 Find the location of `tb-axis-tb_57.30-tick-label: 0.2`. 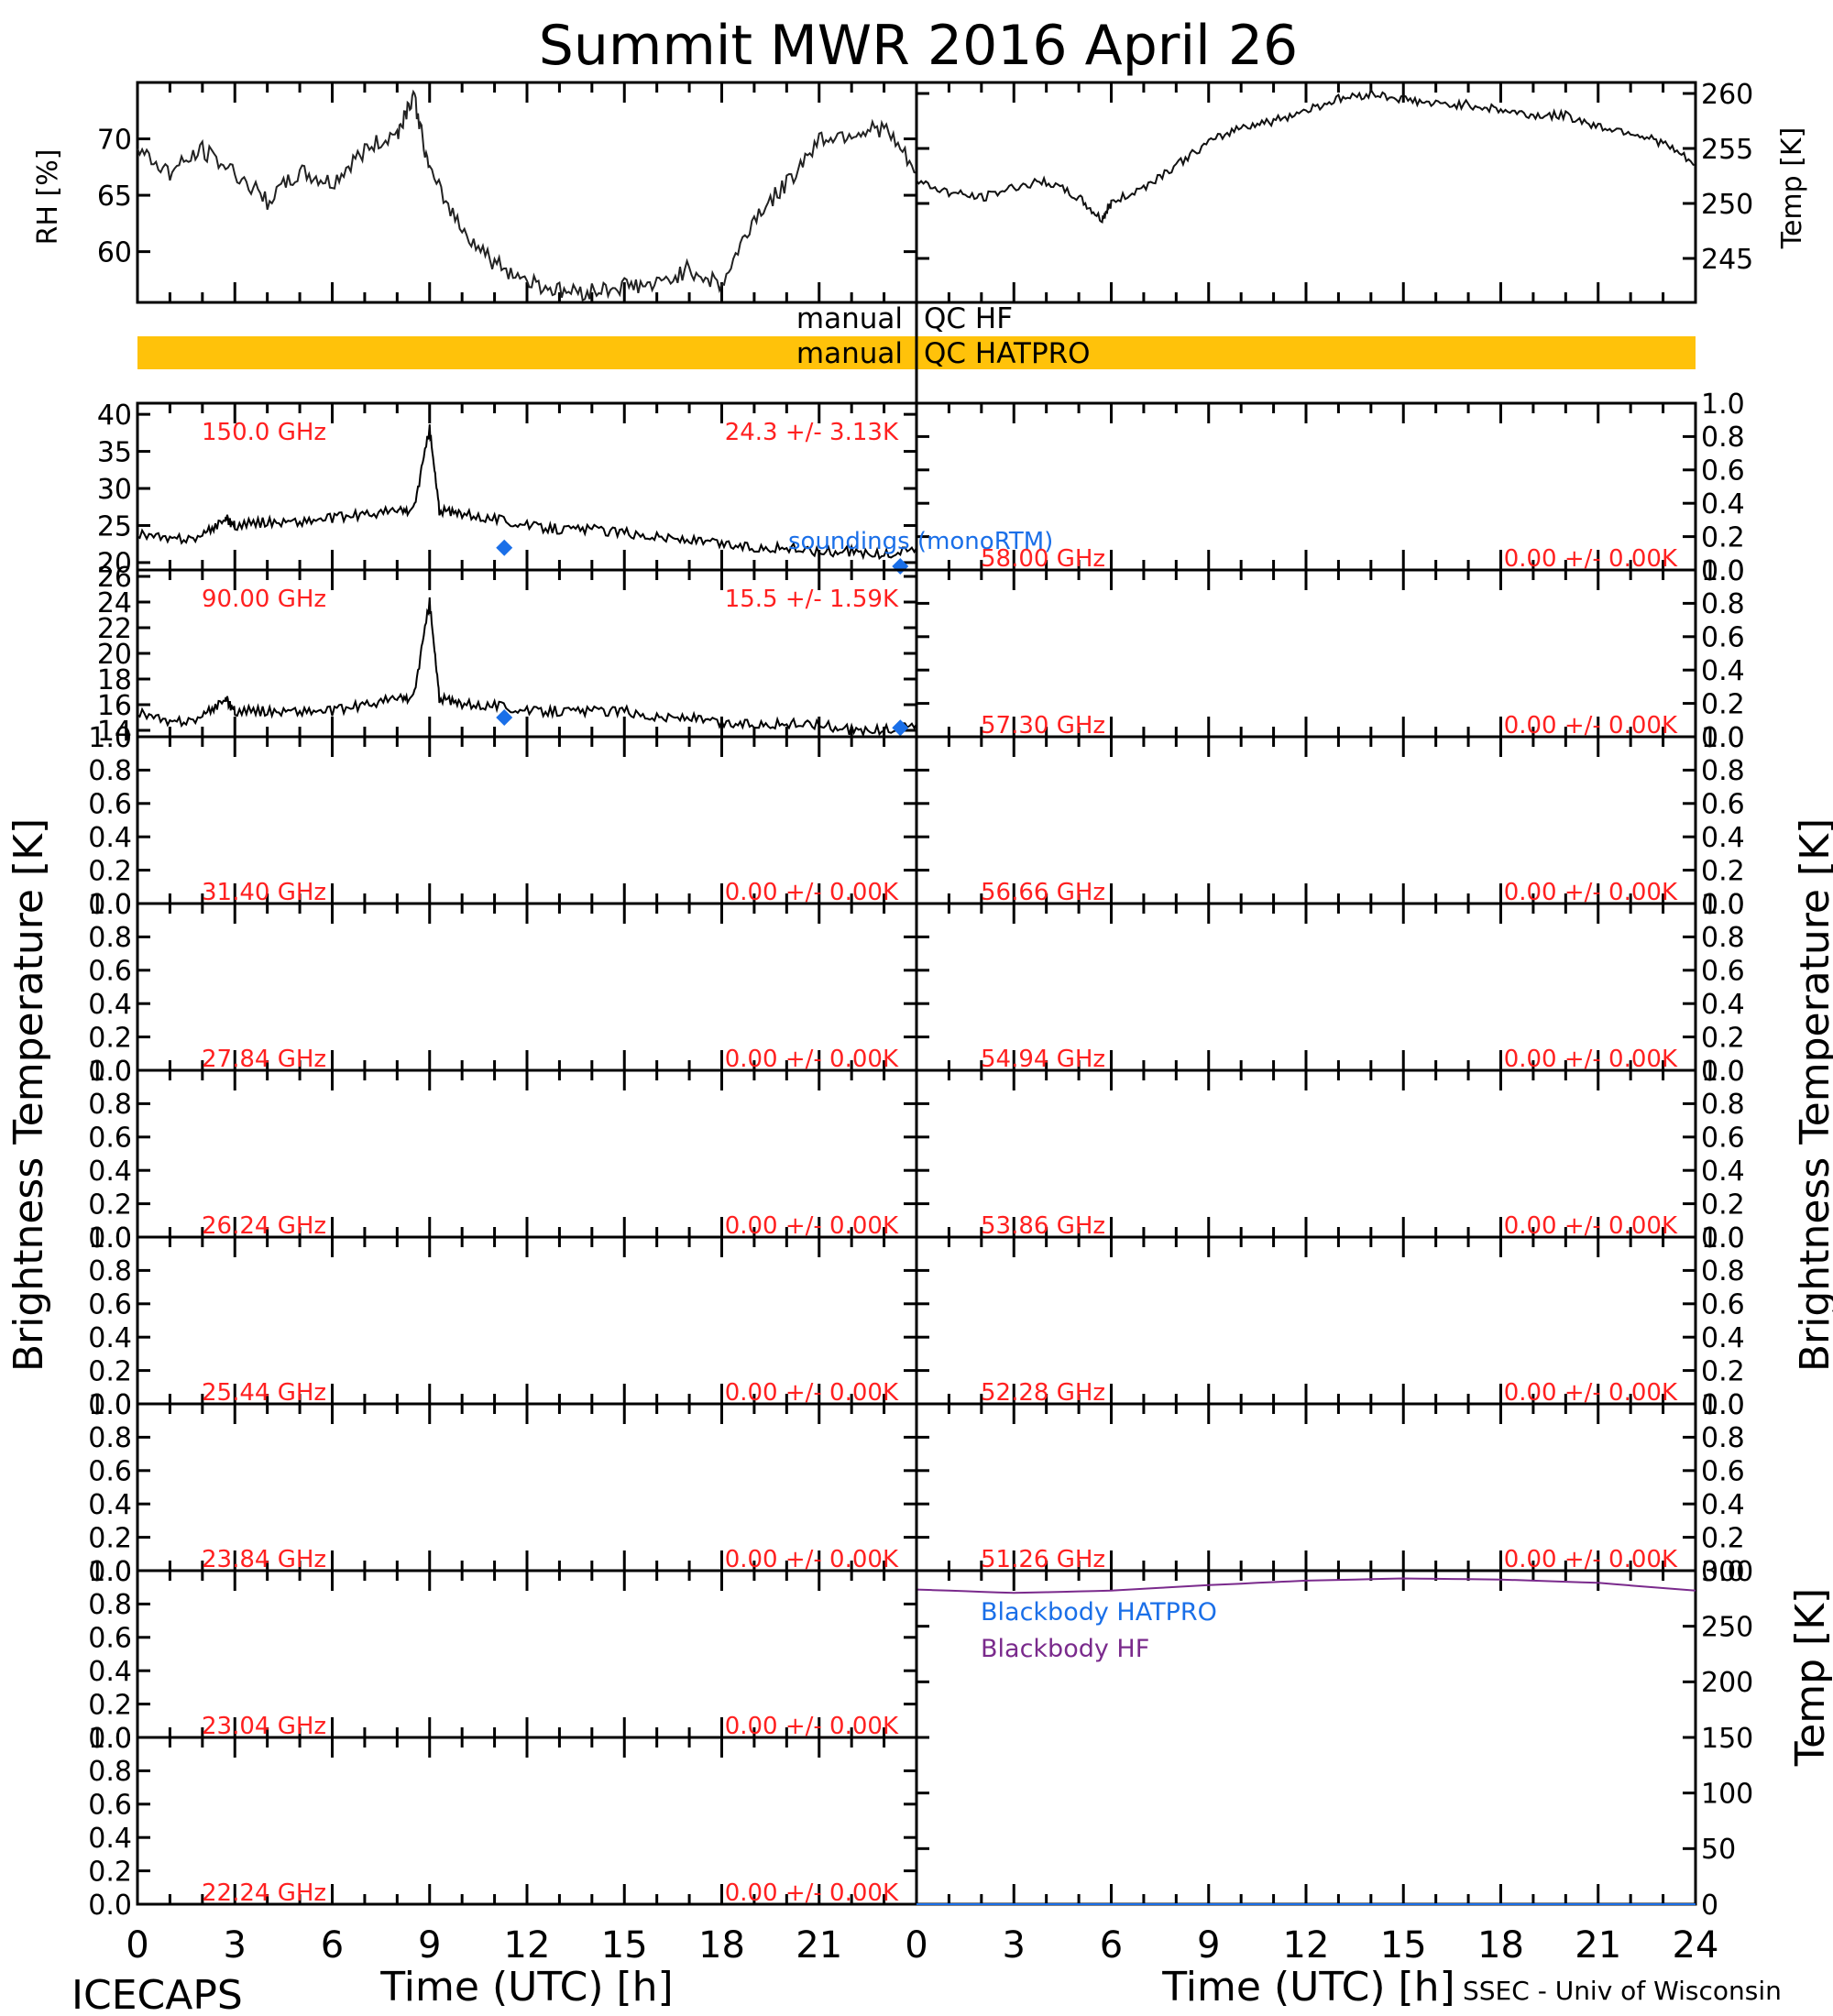

tb-axis-tb_57.30-tick-label: 0.2 is located at coordinates (1723, 704).